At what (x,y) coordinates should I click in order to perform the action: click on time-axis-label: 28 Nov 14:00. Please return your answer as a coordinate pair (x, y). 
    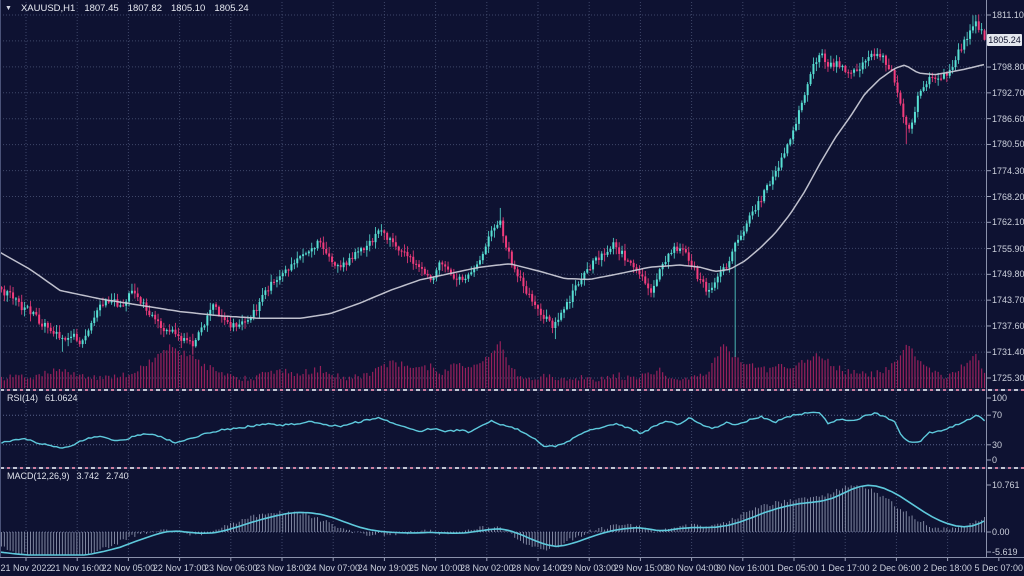
    Looking at the image, I should click on (538, 568).